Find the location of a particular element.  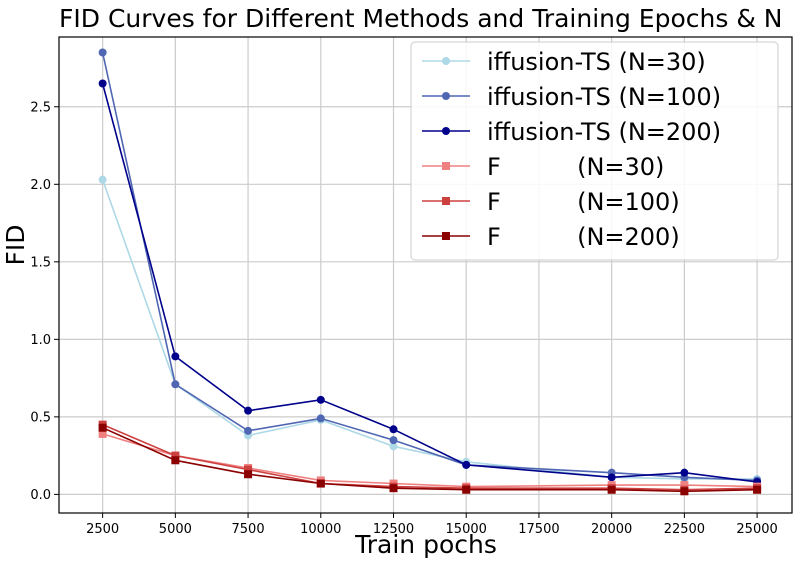

y-tick-label: 2.0 is located at coordinates (40, 185).